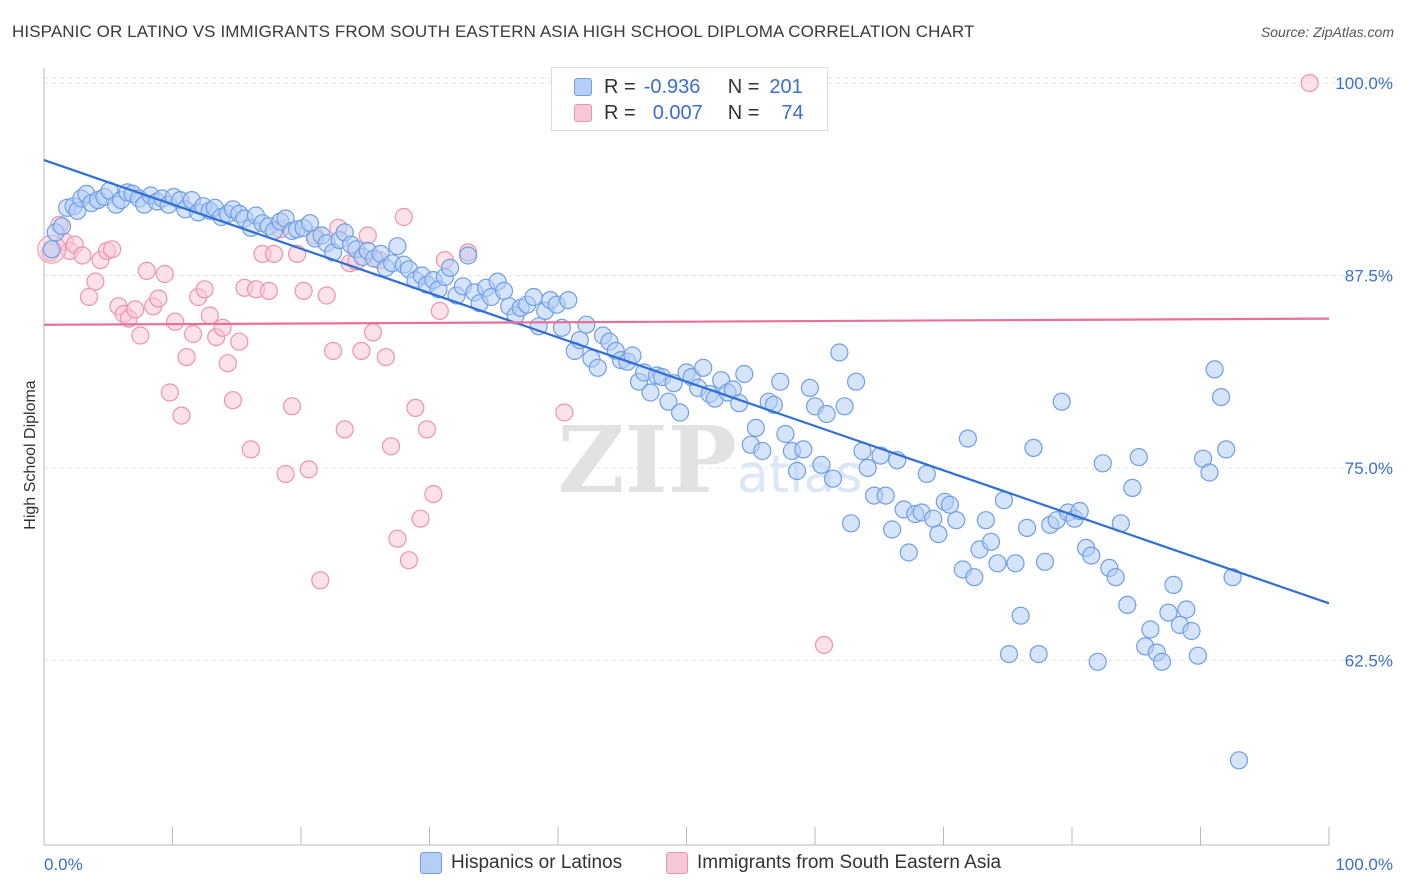 The width and height of the screenshot is (1406, 892). What do you see at coordinates (1369, 660) in the screenshot?
I see `y-tick-label-0: 62.5%` at bounding box center [1369, 660].